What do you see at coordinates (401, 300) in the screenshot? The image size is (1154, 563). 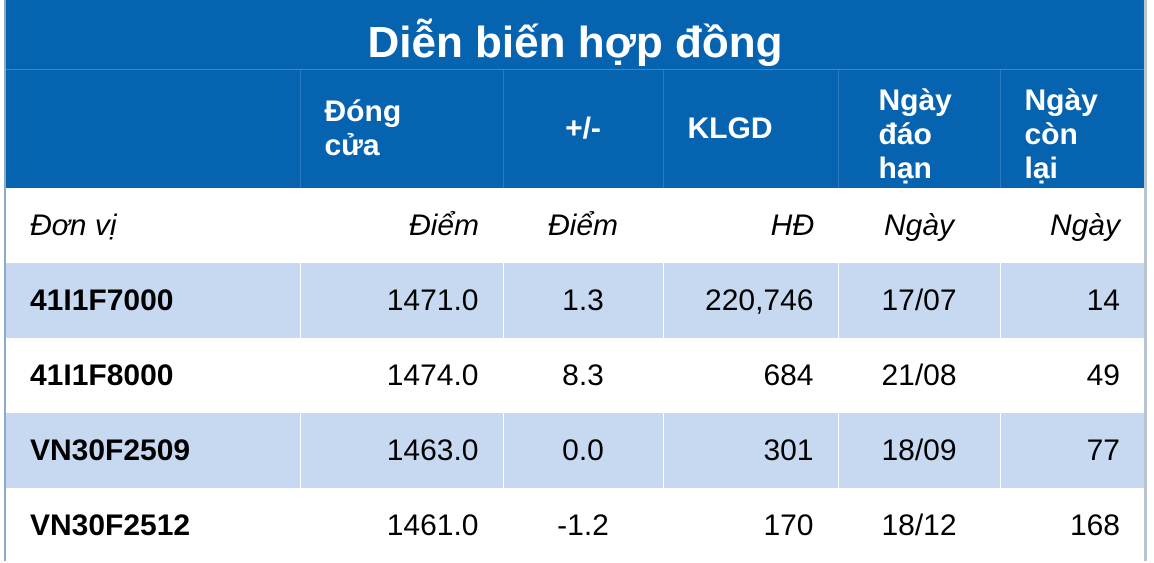 I see `close-value: 1471.0` at bounding box center [401, 300].